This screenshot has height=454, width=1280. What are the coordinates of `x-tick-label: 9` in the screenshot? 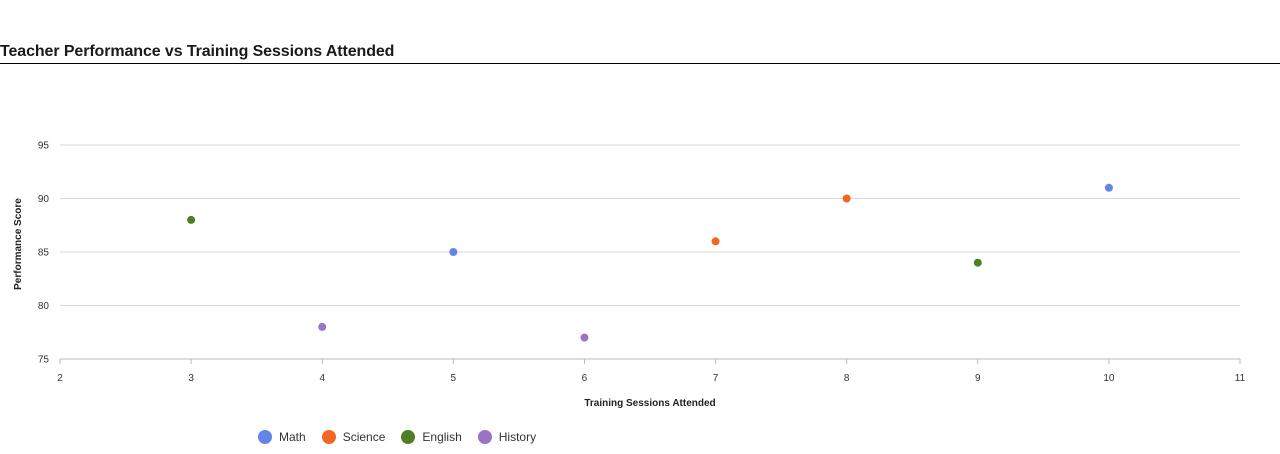 It's located at (978, 378).